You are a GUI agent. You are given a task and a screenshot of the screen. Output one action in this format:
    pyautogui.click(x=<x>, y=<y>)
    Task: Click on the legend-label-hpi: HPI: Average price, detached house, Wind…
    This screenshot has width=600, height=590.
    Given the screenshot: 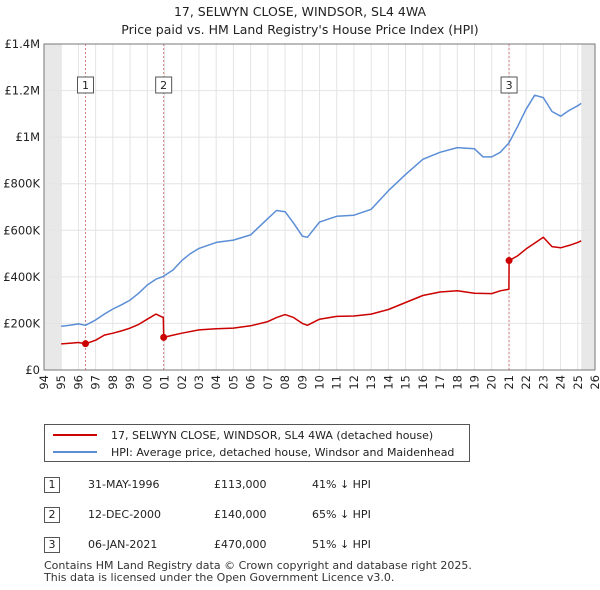 What is the action you would take?
    pyautogui.click(x=283, y=452)
    